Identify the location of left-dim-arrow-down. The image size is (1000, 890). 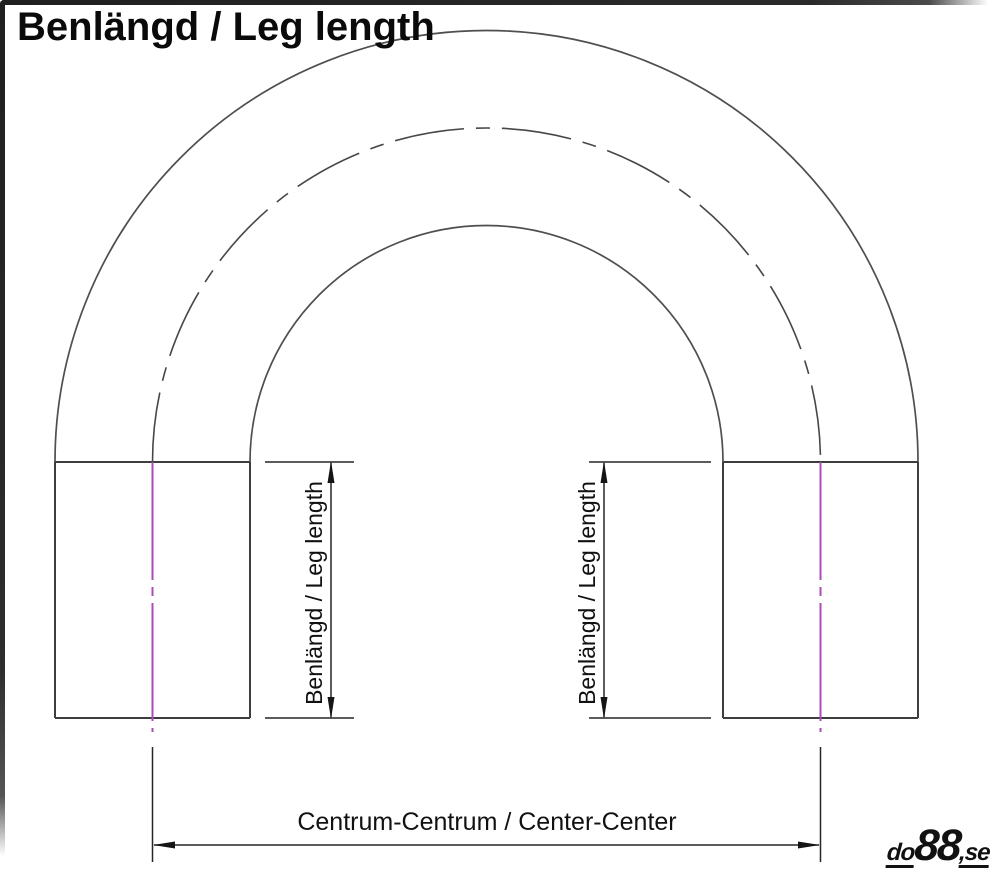
(331, 708).